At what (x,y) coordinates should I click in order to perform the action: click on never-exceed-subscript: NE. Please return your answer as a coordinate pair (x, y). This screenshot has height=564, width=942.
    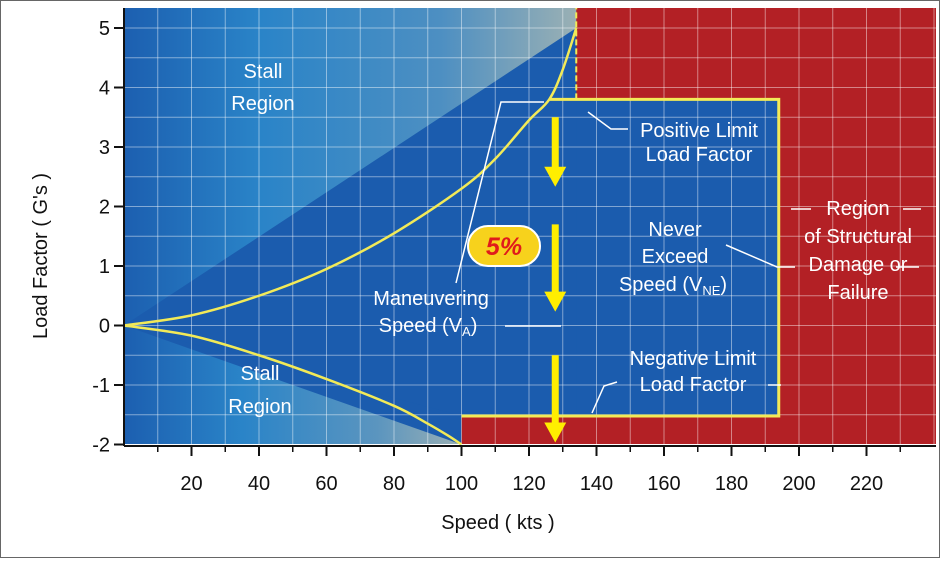
    Looking at the image, I should click on (711, 290).